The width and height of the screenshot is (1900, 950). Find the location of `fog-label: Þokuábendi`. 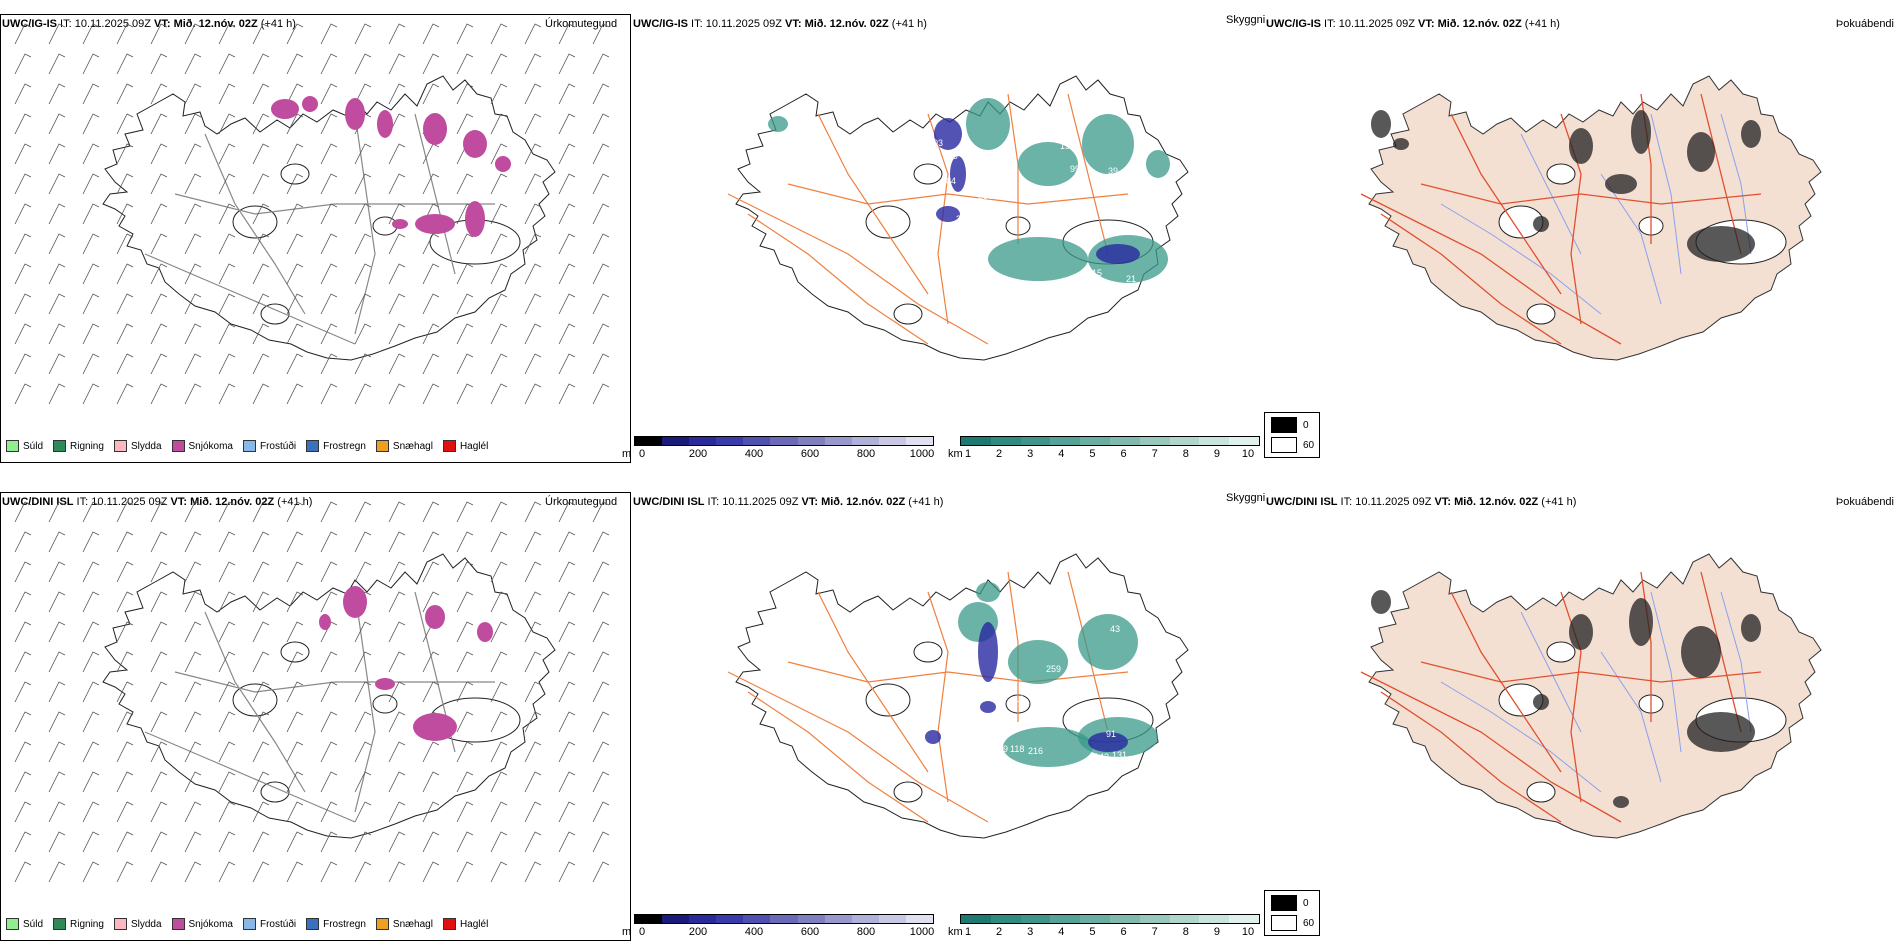

fog-label: Þokuábendi is located at coordinates (1864, 24).